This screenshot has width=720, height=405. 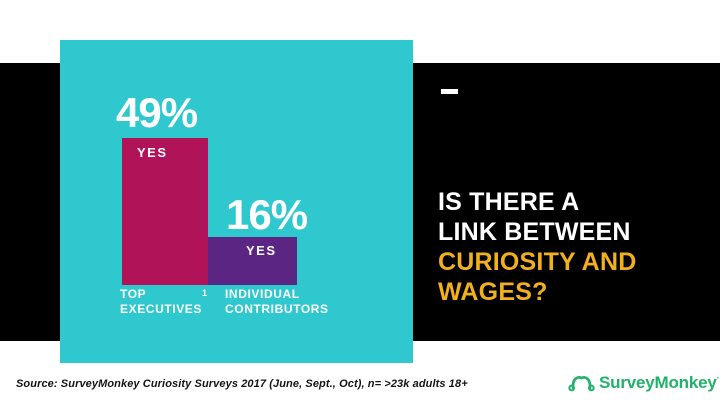 What do you see at coordinates (449, 91) in the screenshot?
I see `accent-dash-icon` at bounding box center [449, 91].